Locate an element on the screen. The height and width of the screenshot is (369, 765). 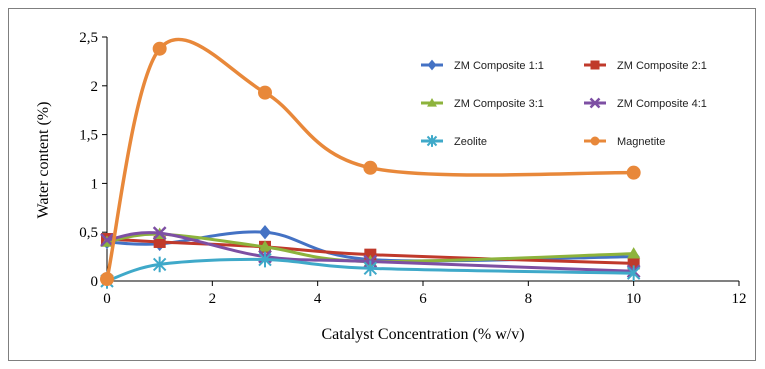
legend-label: ZM Composite 1:1 is located at coordinates (499, 66).